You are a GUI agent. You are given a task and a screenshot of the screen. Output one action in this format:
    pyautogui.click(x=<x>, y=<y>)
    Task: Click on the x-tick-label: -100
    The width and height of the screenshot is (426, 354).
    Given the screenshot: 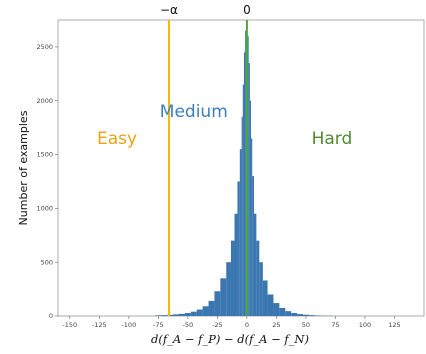 What is the action you would take?
    pyautogui.click(x=128, y=325)
    